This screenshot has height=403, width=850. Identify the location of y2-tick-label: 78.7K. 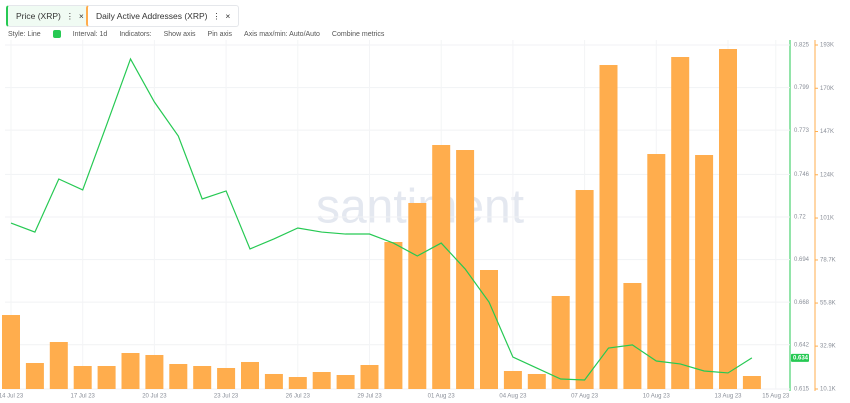
(828, 261).